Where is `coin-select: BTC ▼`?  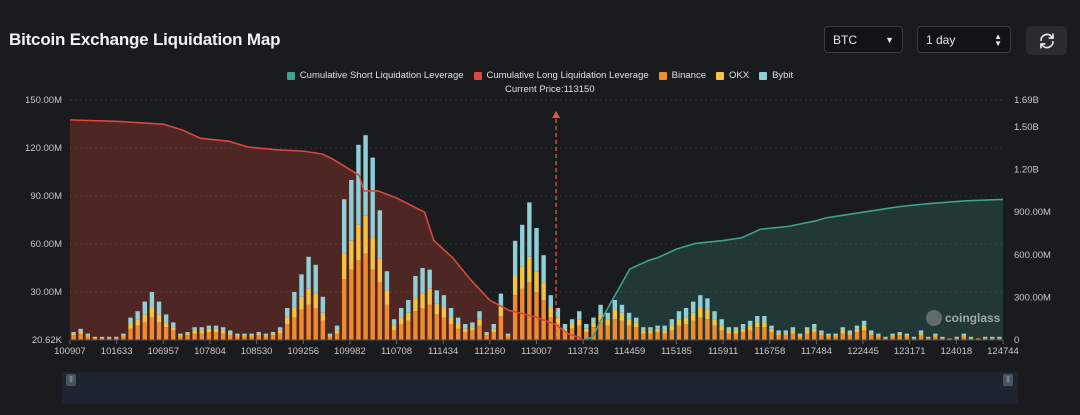
coin-select: BTC ▼ is located at coordinates (863, 39).